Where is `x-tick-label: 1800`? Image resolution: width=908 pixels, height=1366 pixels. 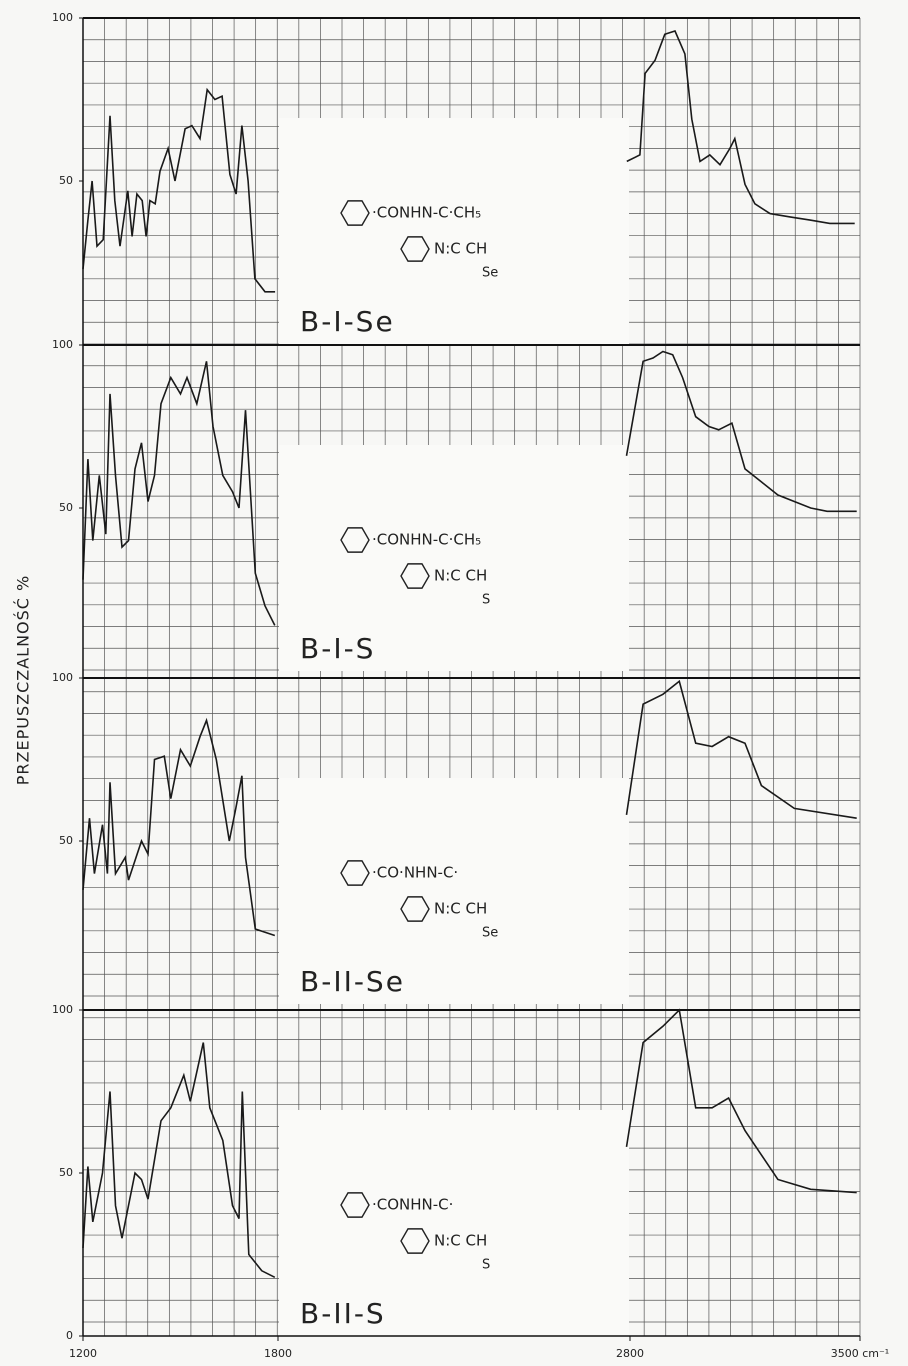
x-tick-label: 1800 is located at coordinates (278, 1353).